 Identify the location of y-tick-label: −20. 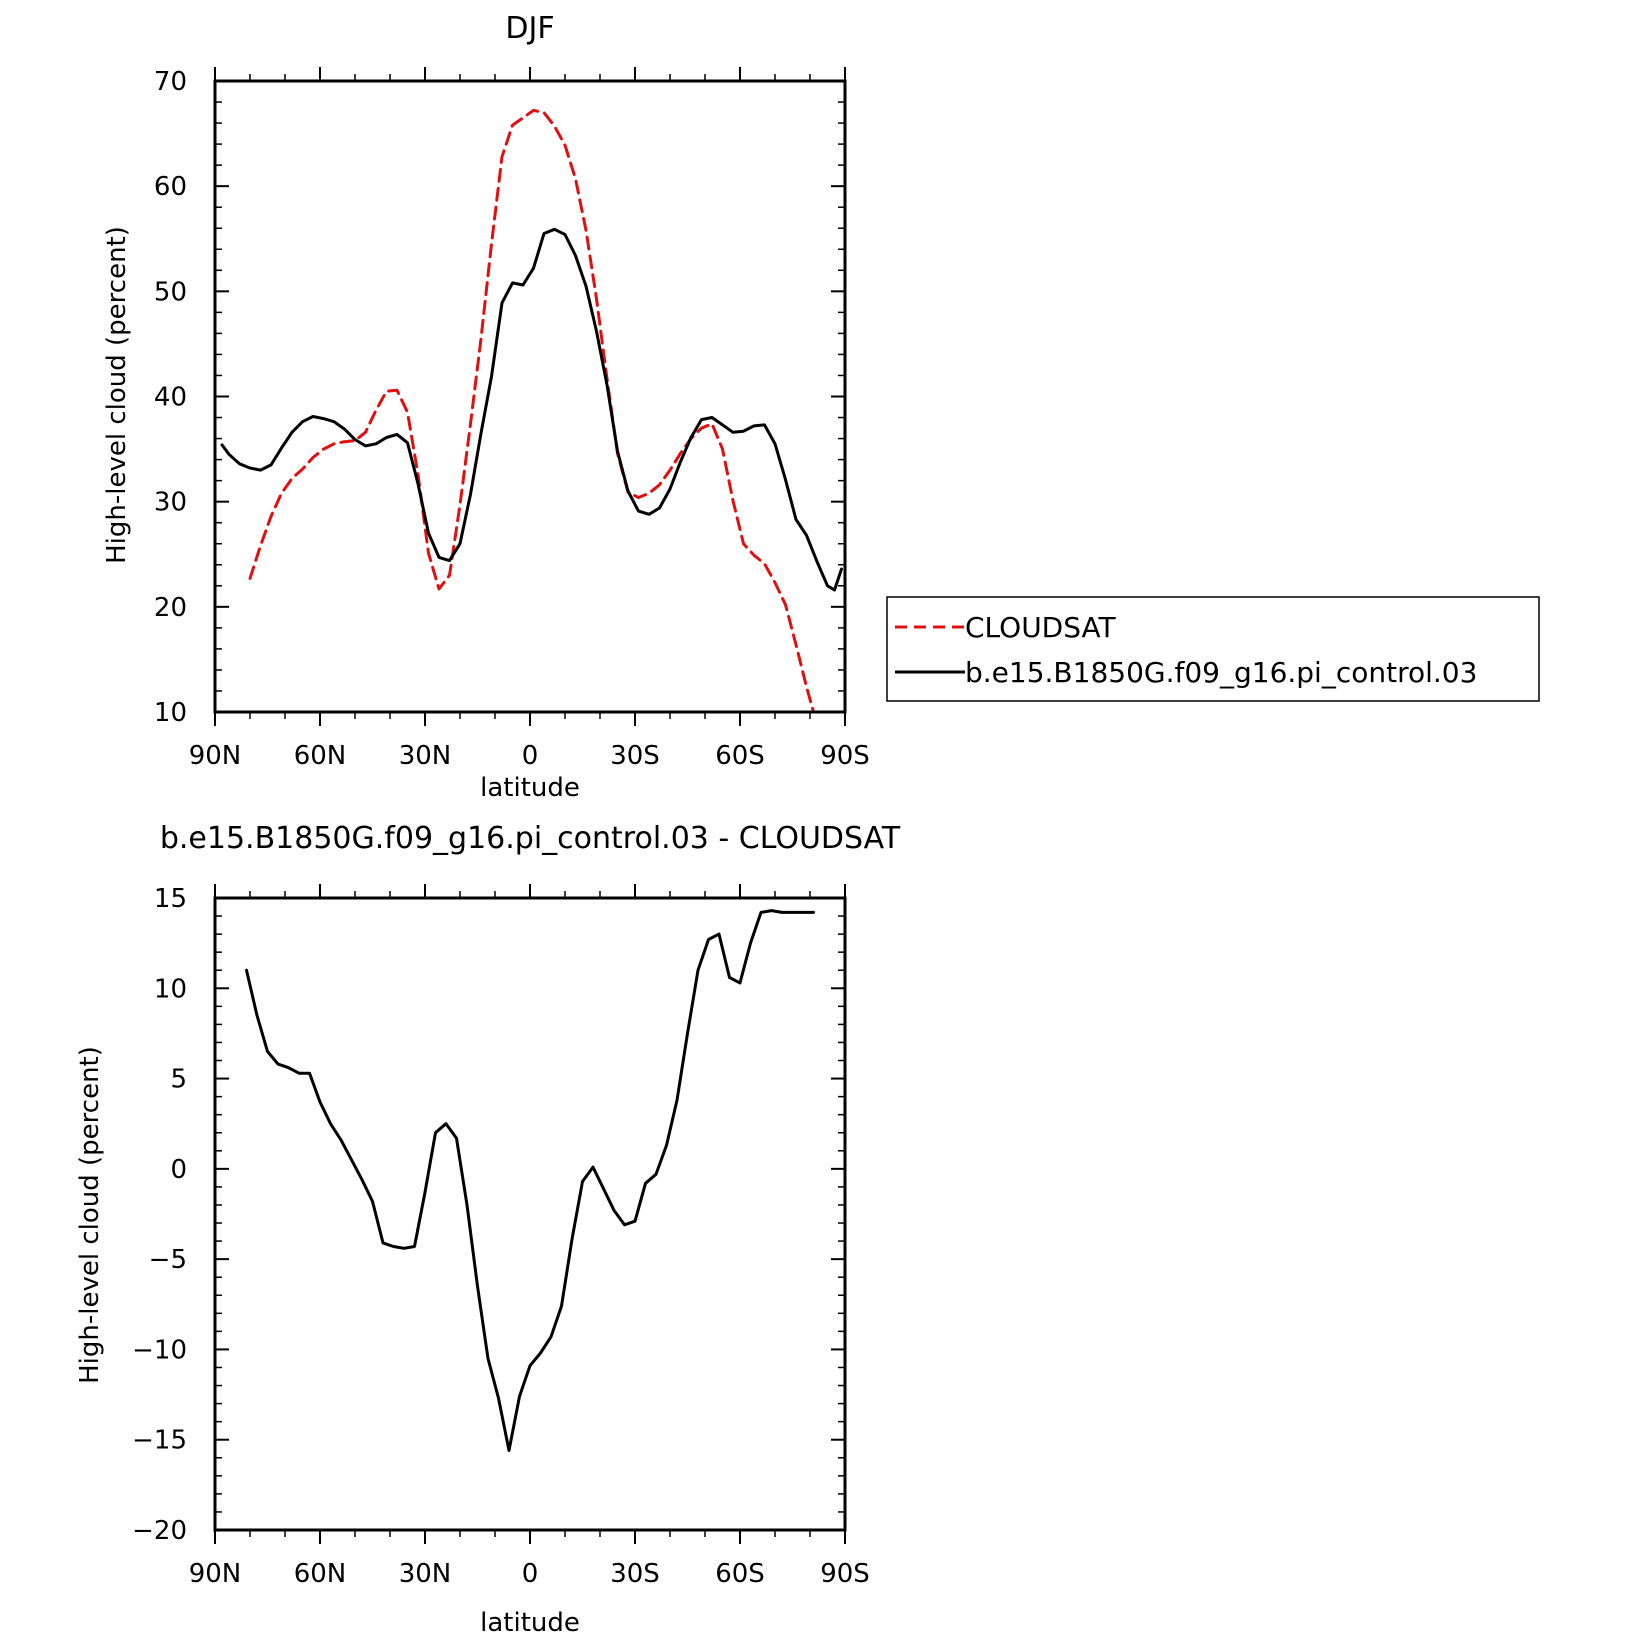
(159, 1531).